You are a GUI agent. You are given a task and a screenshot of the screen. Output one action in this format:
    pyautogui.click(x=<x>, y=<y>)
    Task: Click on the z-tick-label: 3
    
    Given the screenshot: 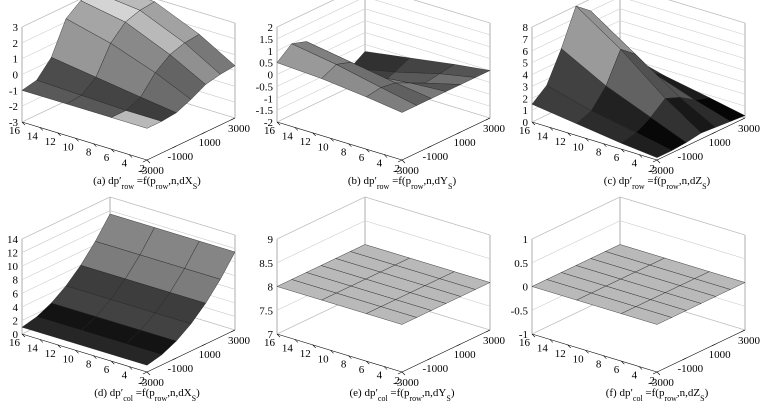 What is the action you would take?
    pyautogui.click(x=16, y=28)
    